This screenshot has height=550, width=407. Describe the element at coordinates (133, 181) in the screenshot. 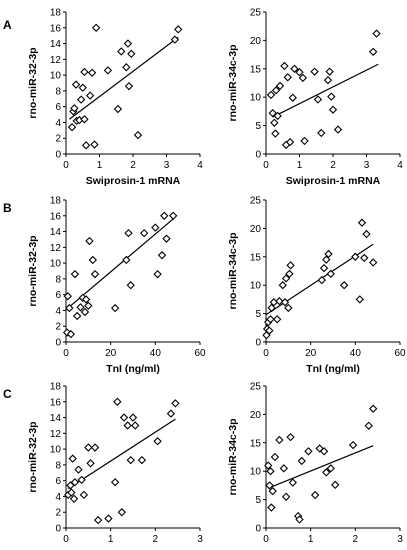

I see `chart-1-x-axis-label: Swiprosin-1 mRNA` at that location.